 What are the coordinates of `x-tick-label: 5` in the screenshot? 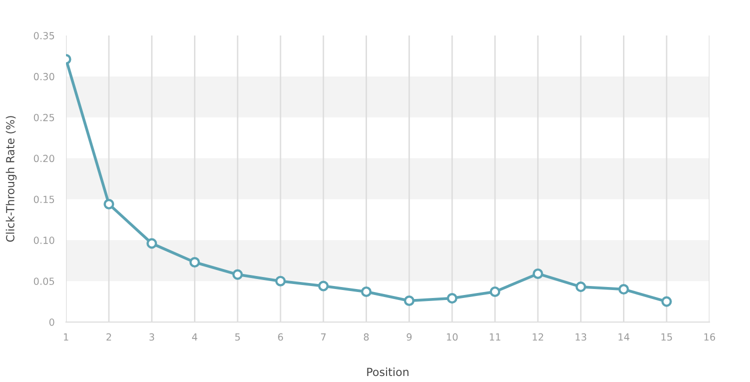 It's located at (237, 337).